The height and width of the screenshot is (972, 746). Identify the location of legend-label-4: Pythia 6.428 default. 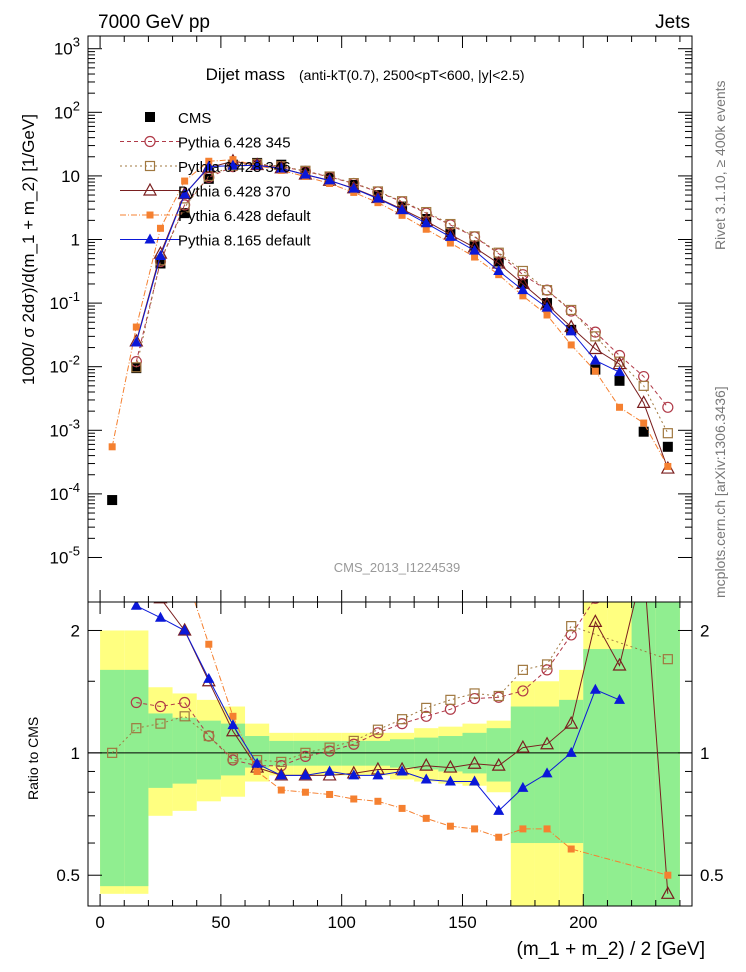
(244, 216).